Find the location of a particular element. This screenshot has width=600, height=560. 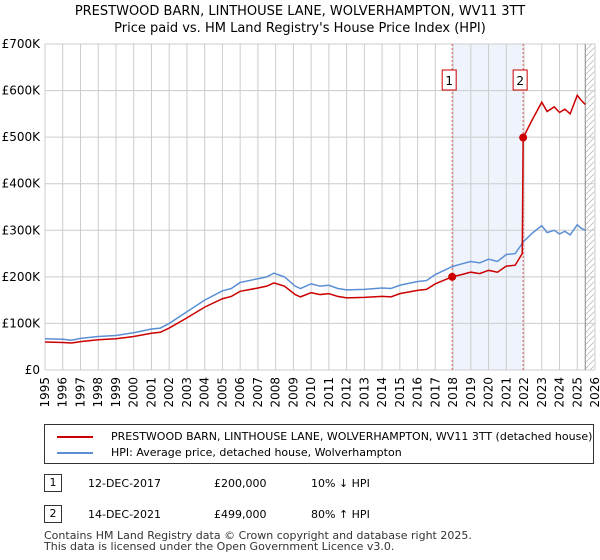

x-tick-label: 2016 is located at coordinates (418, 392).